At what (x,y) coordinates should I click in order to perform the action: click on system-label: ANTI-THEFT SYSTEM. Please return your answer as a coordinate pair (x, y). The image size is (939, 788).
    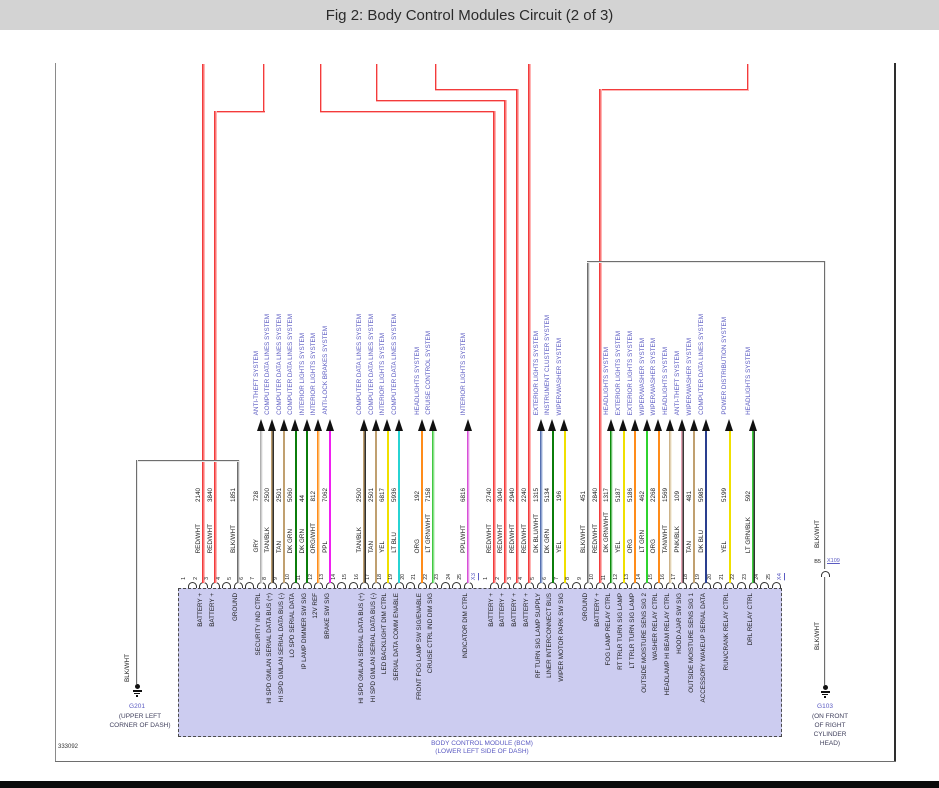
    Looking at the image, I should click on (256, 382).